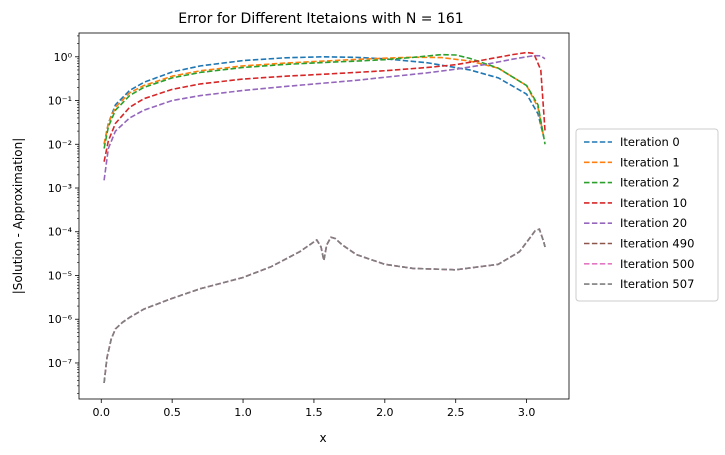 This screenshot has width=725, height=455. What do you see at coordinates (314, 412) in the screenshot?
I see `x-tick-label: 1.5` at bounding box center [314, 412].